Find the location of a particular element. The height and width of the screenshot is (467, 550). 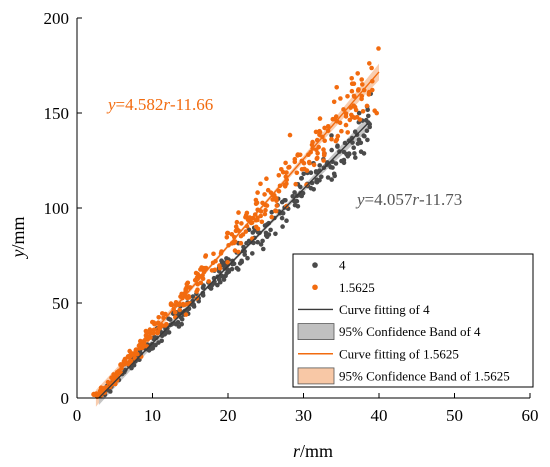

y-tick-label: 150 is located at coordinates (57, 113).